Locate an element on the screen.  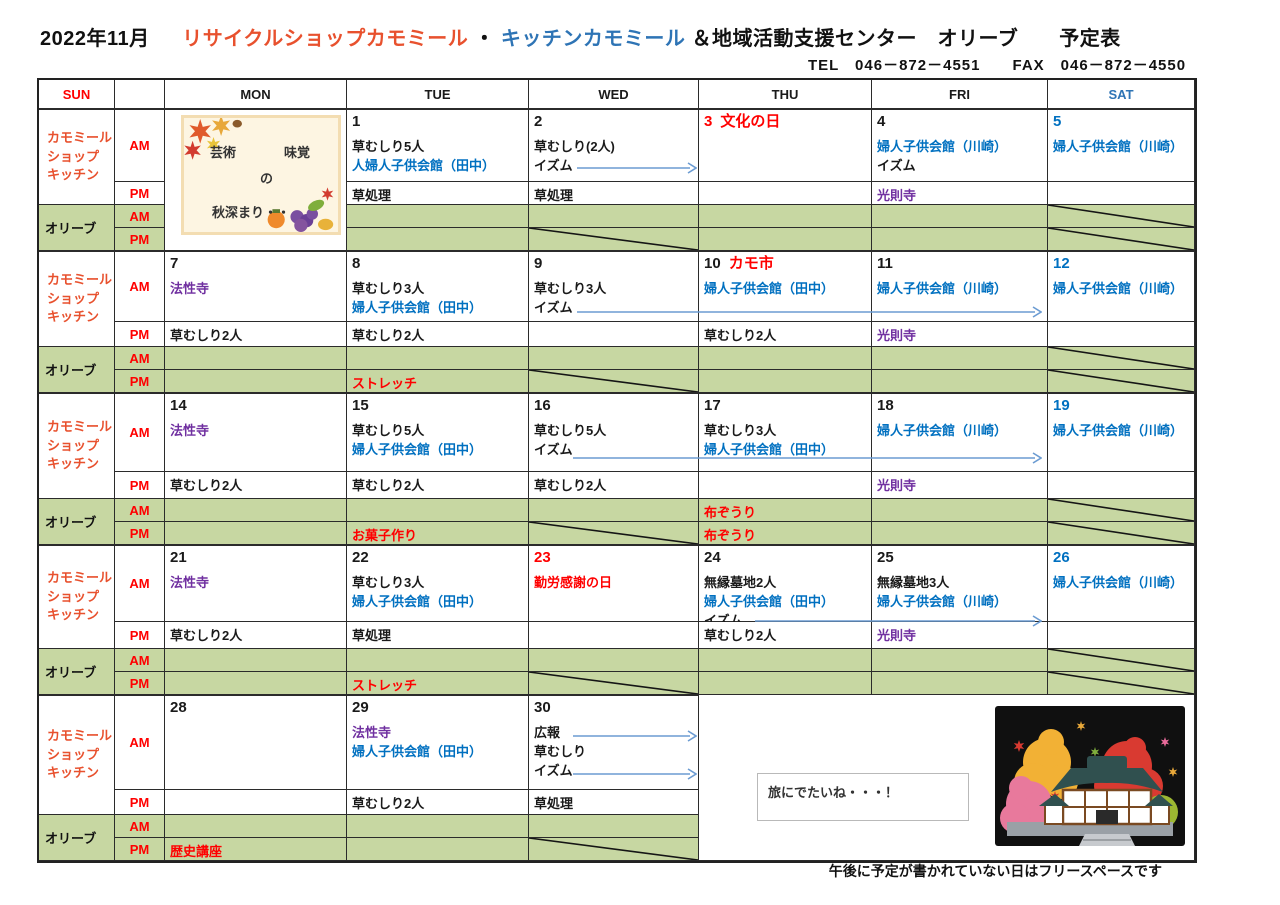
date-number: 22 is located at coordinates (360, 557).